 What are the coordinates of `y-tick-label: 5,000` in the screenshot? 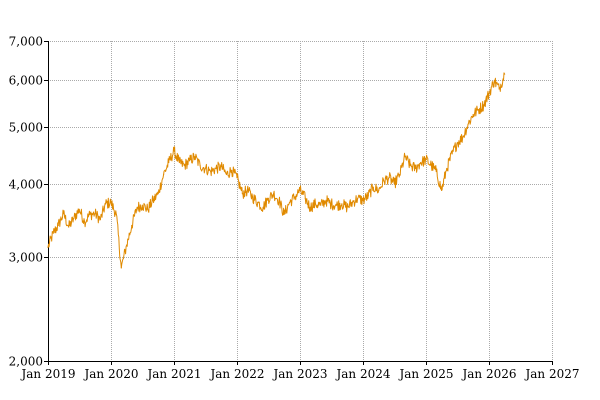 It's located at (26, 128).